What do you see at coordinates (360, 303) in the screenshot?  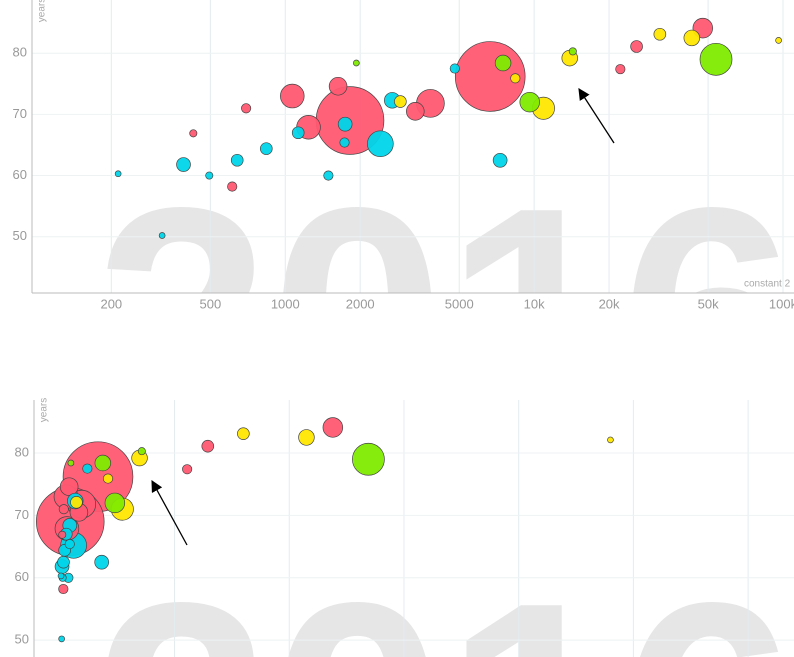 I see `x-tick-label: 2000` at bounding box center [360, 303].